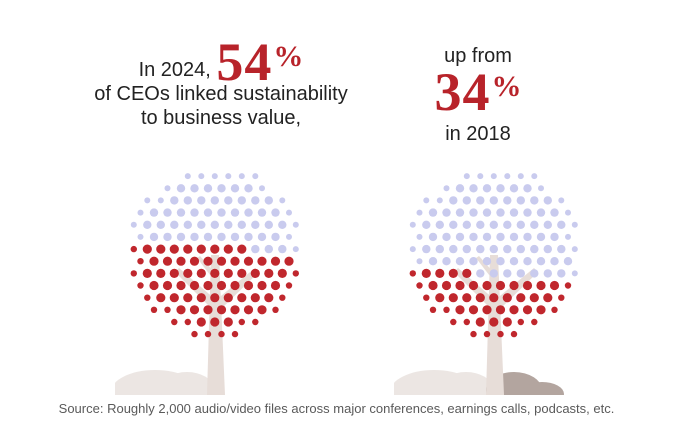 The width and height of the screenshot is (673, 439). What do you see at coordinates (207, 284) in the screenshot?
I see `tree-2024` at bounding box center [207, 284].